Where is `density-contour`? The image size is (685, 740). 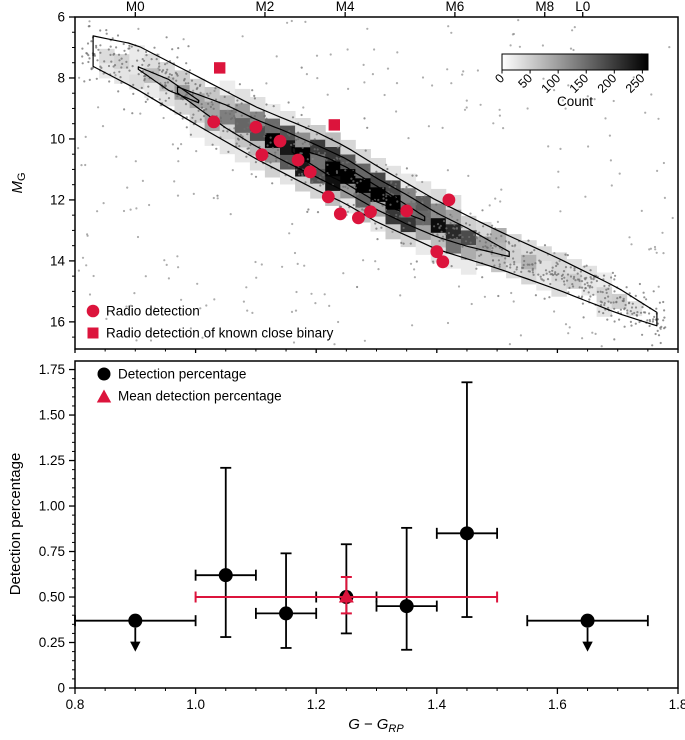 density-contour is located at coordinates (343, 172).